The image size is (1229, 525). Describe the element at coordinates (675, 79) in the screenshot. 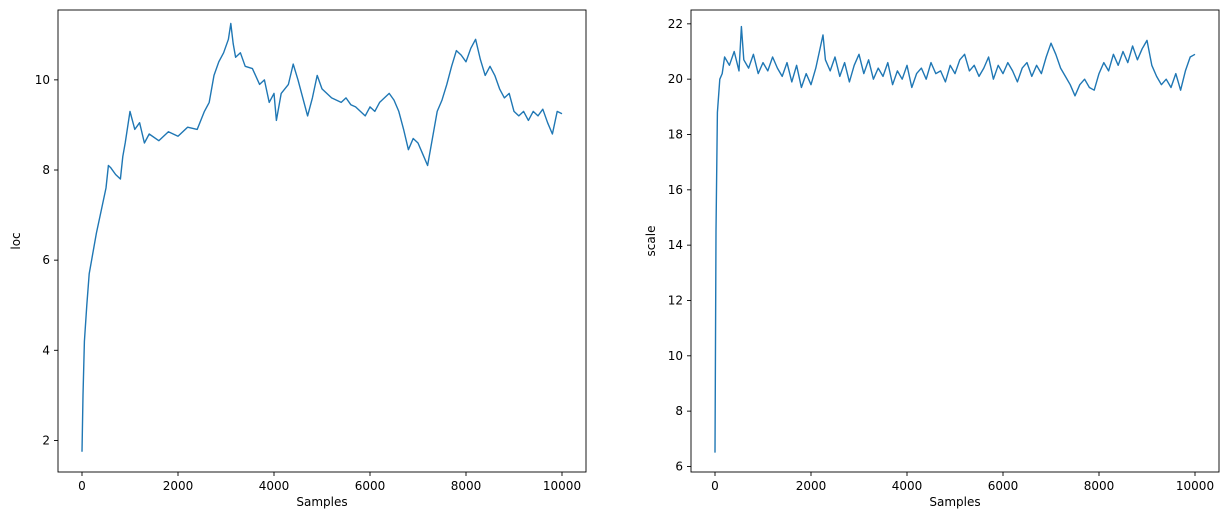

I see `y-tick-label: 20` at that location.